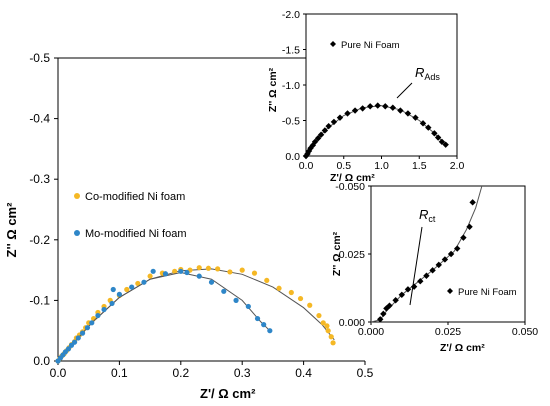 This screenshot has width=550, height=406. Describe the element at coordinates (448, 332) in the screenshot. I see `x-tick-label: 0.025` at that location.